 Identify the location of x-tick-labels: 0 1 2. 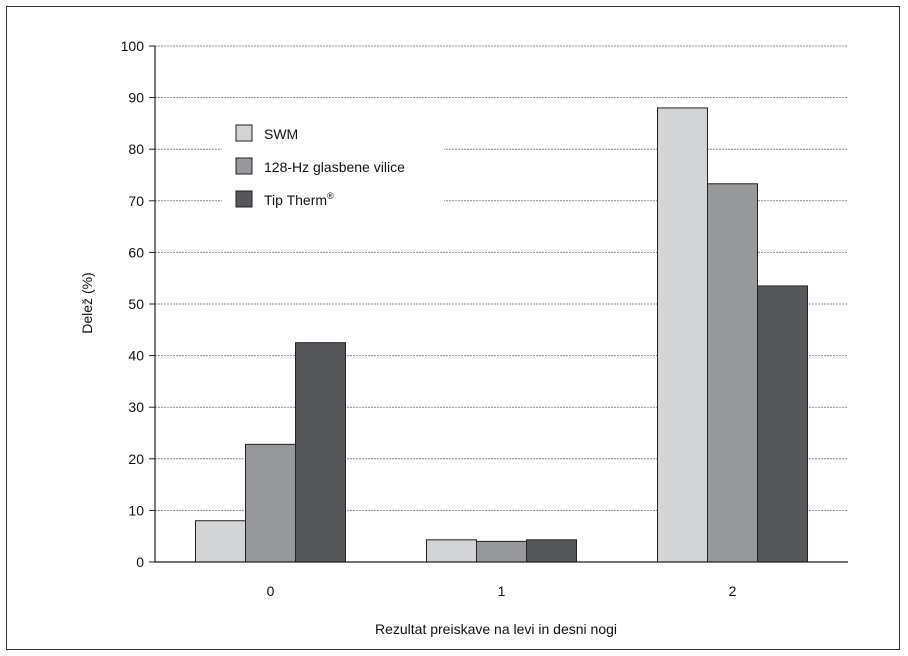
(502, 591).